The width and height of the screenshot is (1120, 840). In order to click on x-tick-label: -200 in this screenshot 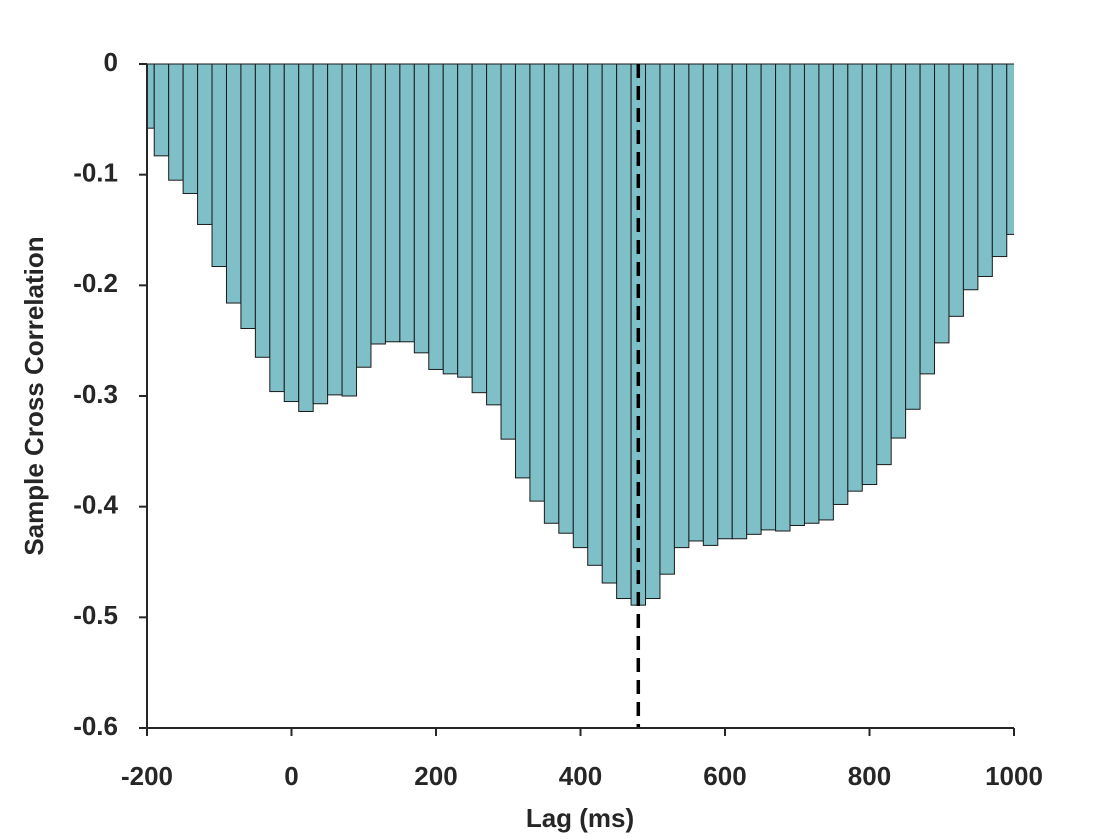, I will do `click(147, 776)`.